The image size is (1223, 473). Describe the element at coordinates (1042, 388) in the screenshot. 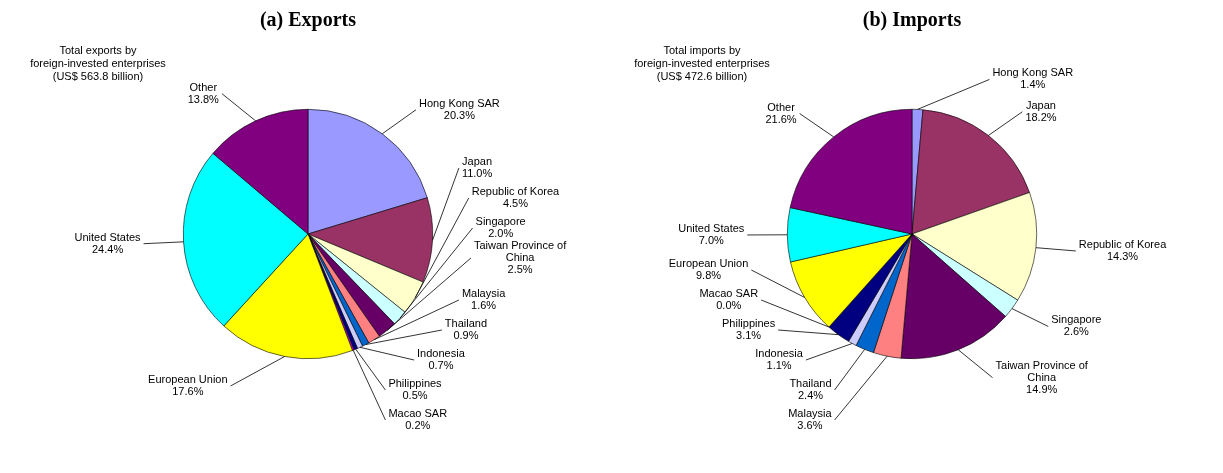

I see `data-label: 14.9%` at that location.